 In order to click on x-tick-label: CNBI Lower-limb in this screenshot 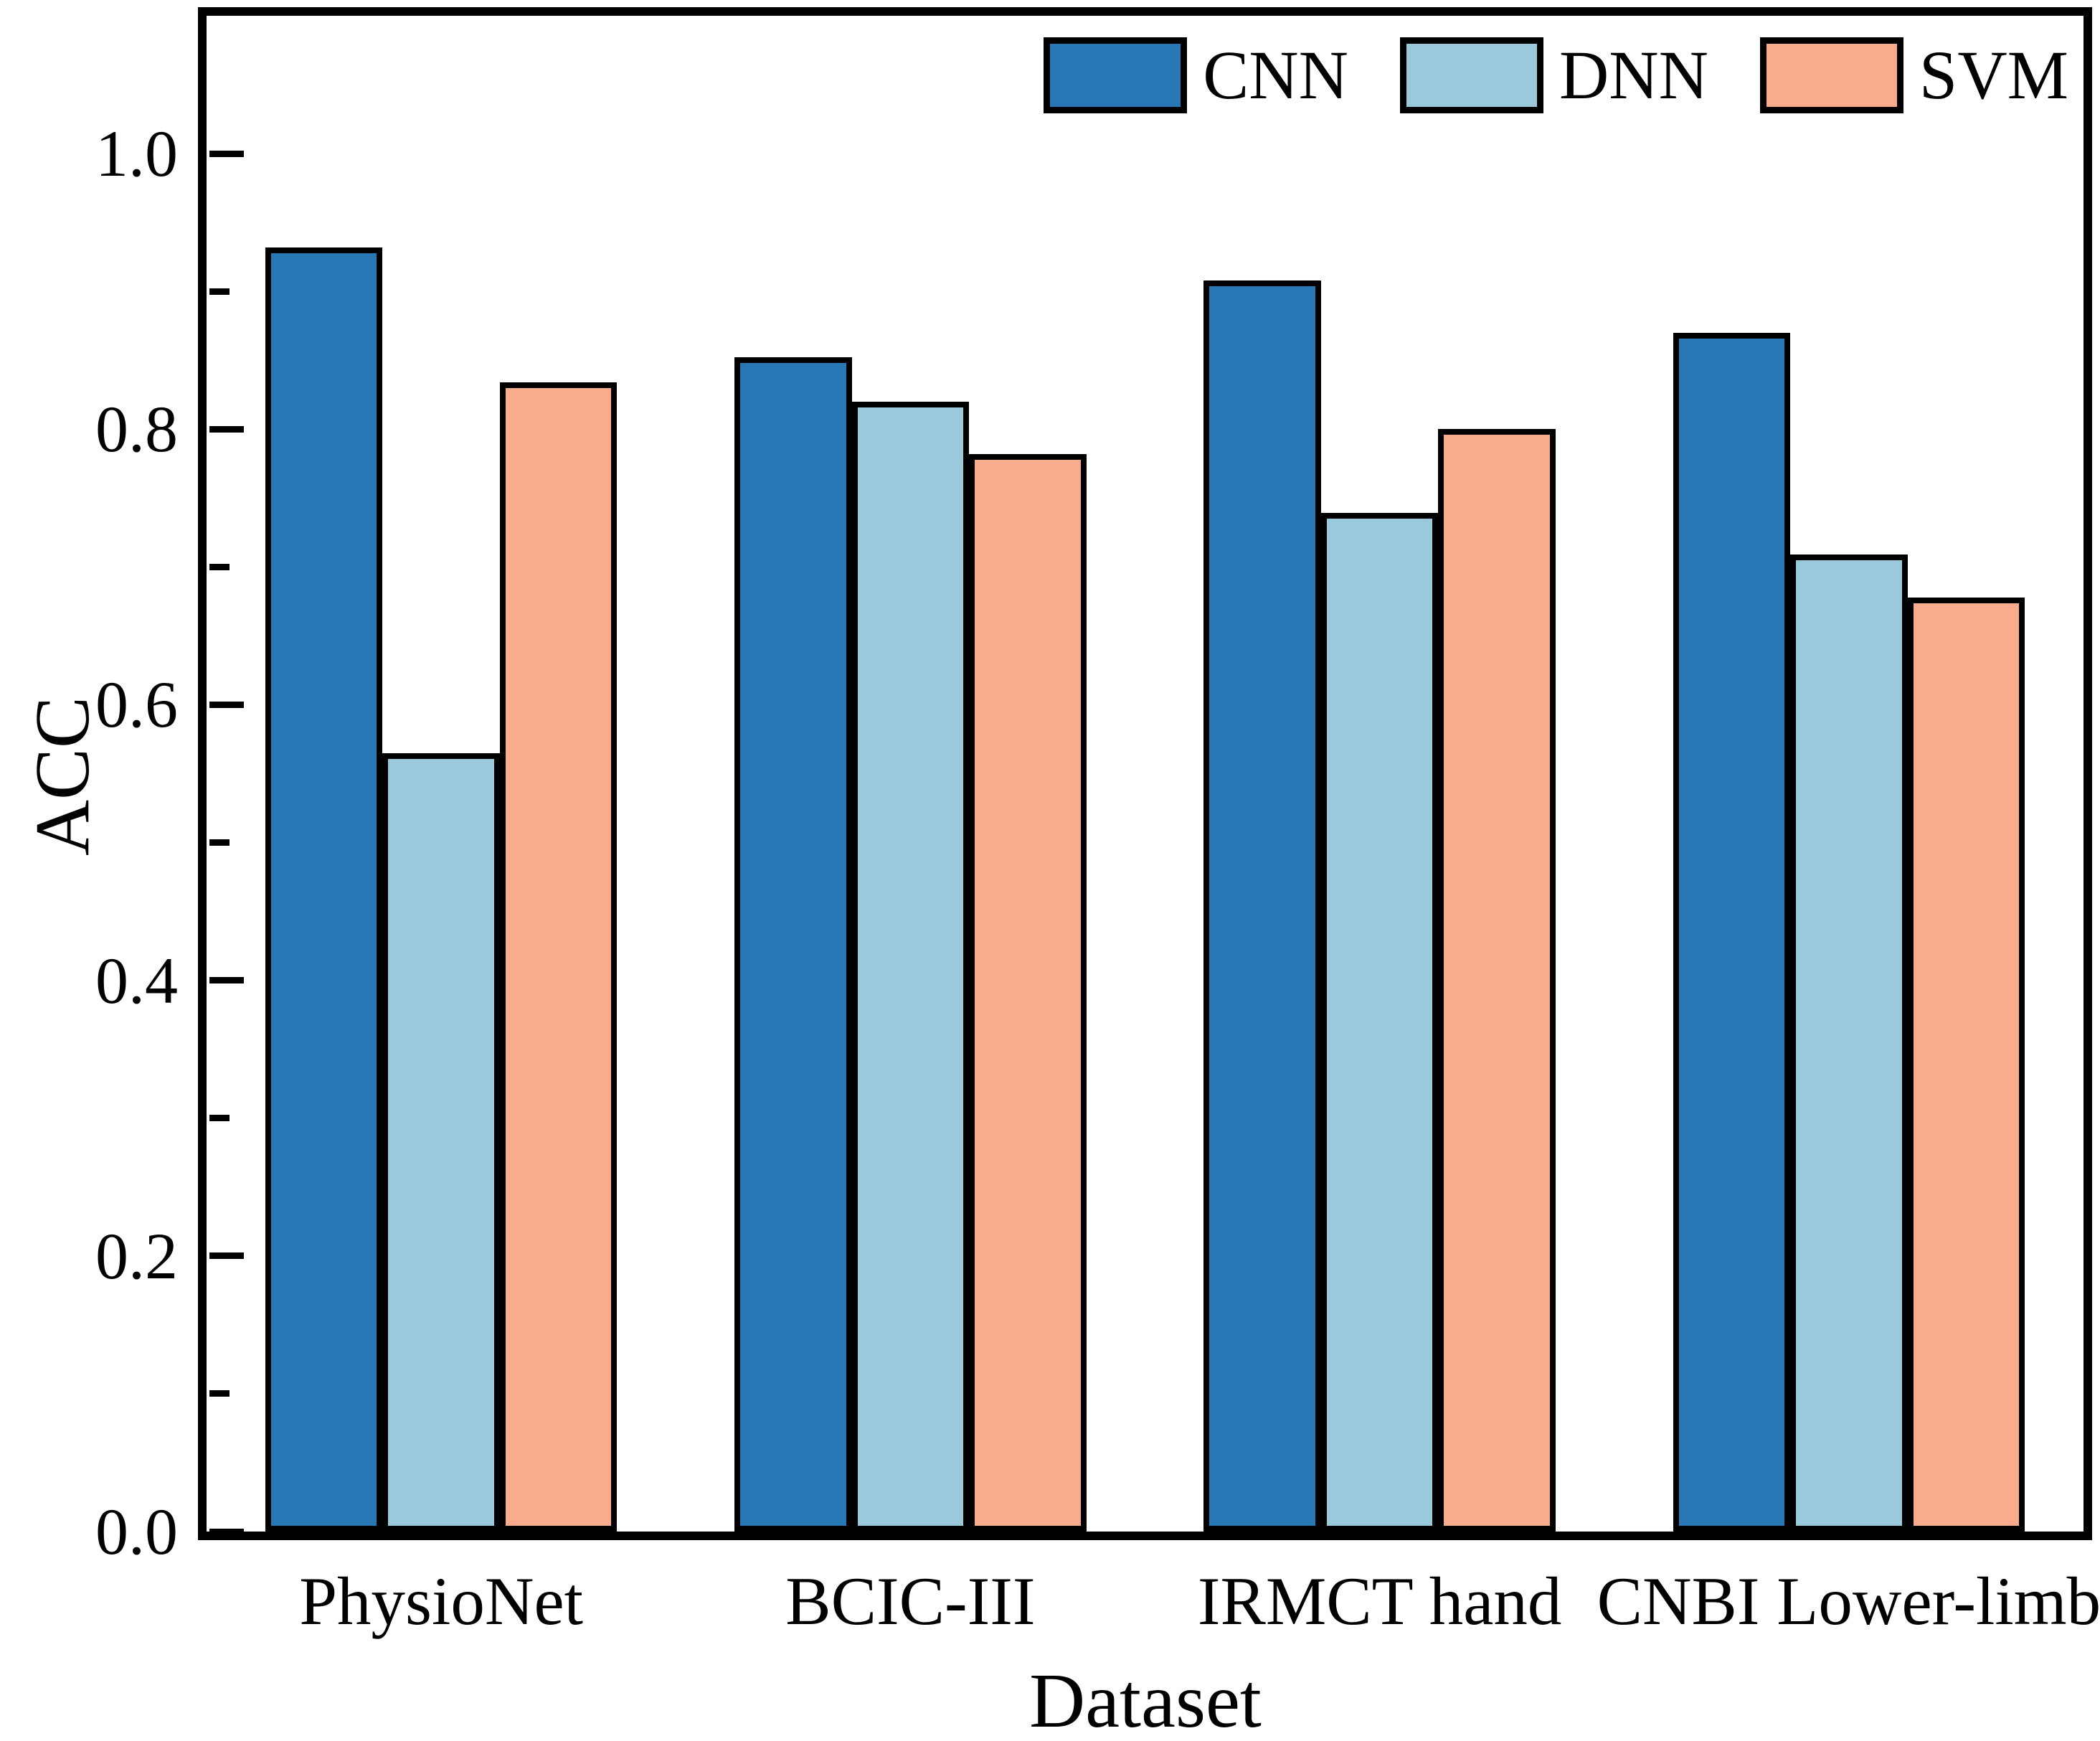, I will do `click(1848, 1601)`.